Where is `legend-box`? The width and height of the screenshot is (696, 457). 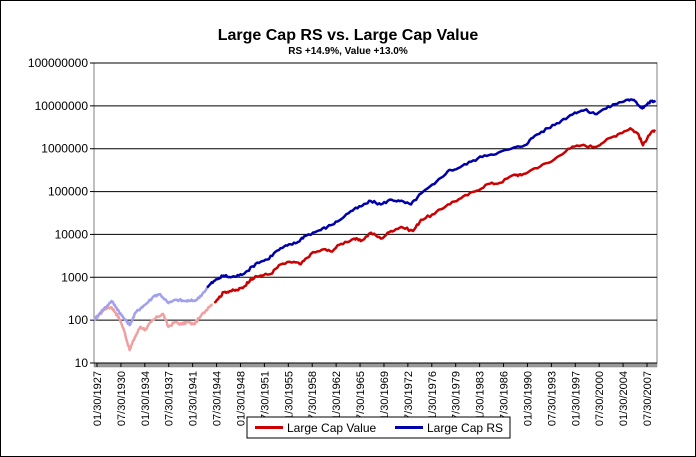 legend-box is located at coordinates (378, 427).